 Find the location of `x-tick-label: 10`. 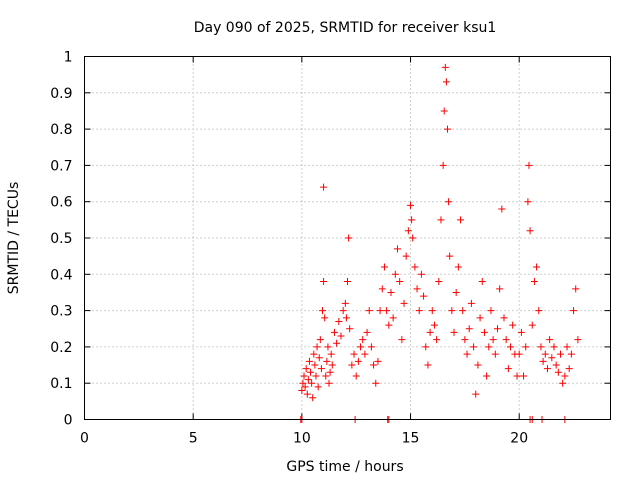

x-tick-label: 10 is located at coordinates (302, 439).